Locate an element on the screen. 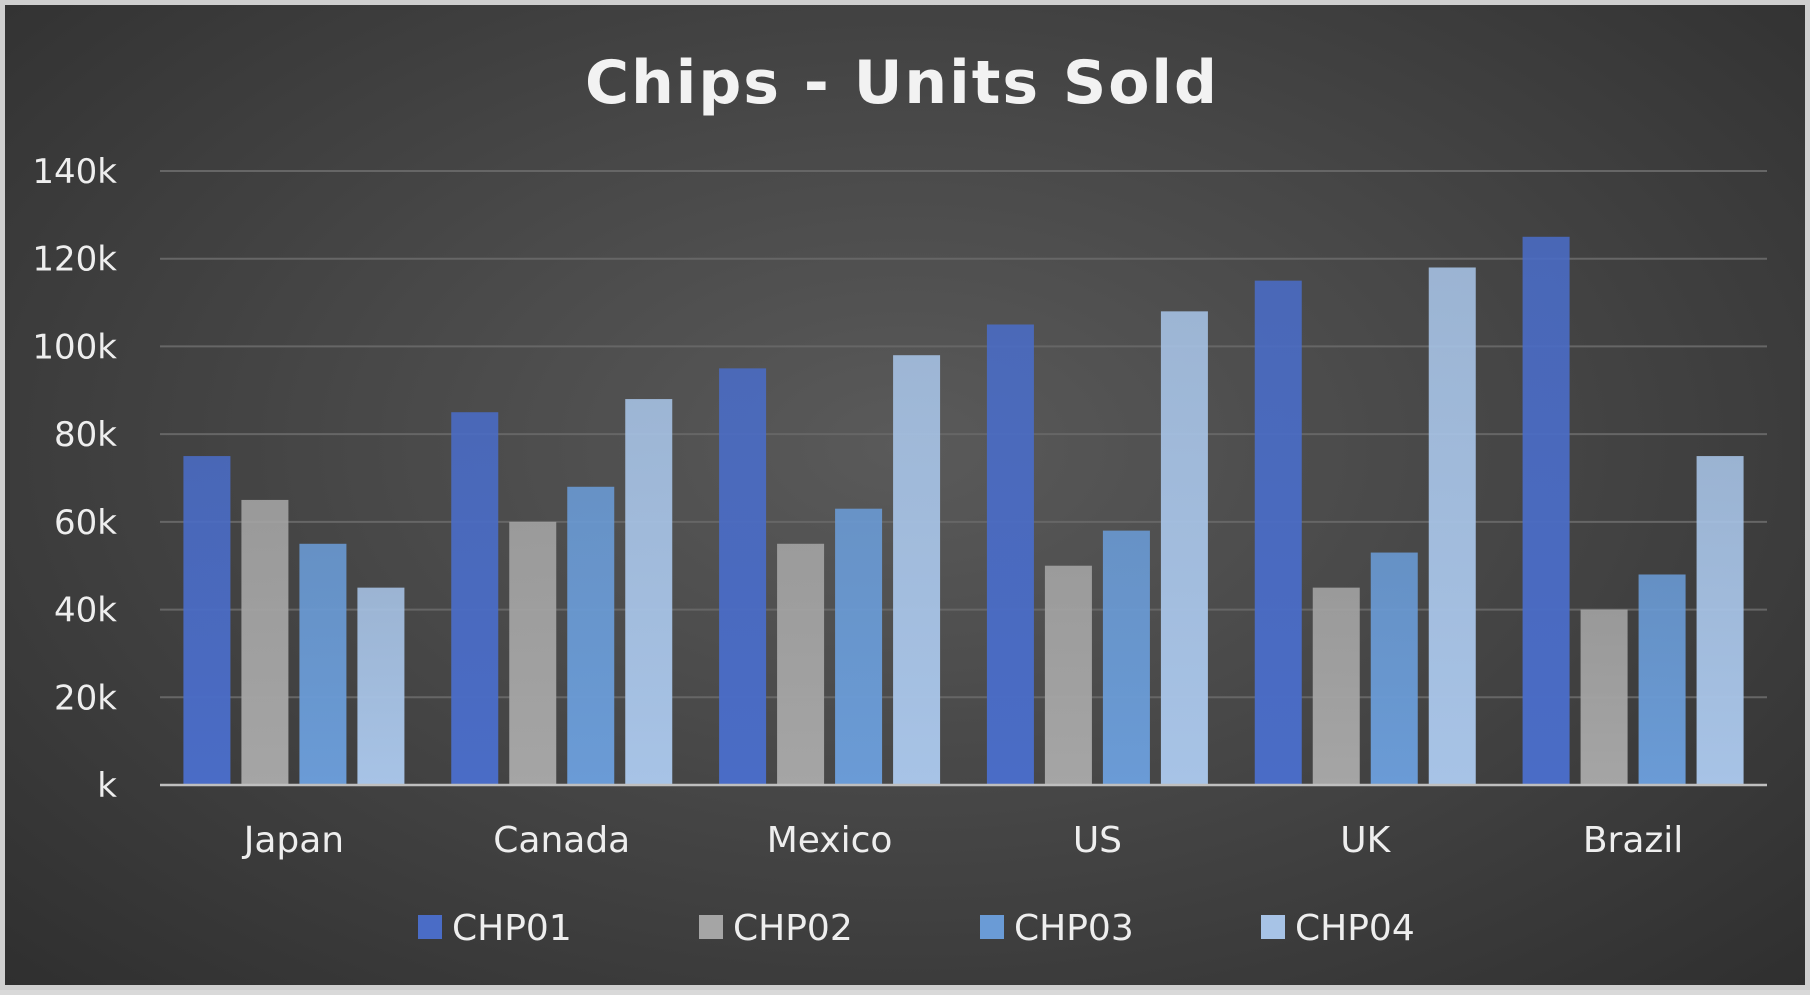 This screenshot has width=1810, height=995. bar-chp03-japan is located at coordinates (323, 664).